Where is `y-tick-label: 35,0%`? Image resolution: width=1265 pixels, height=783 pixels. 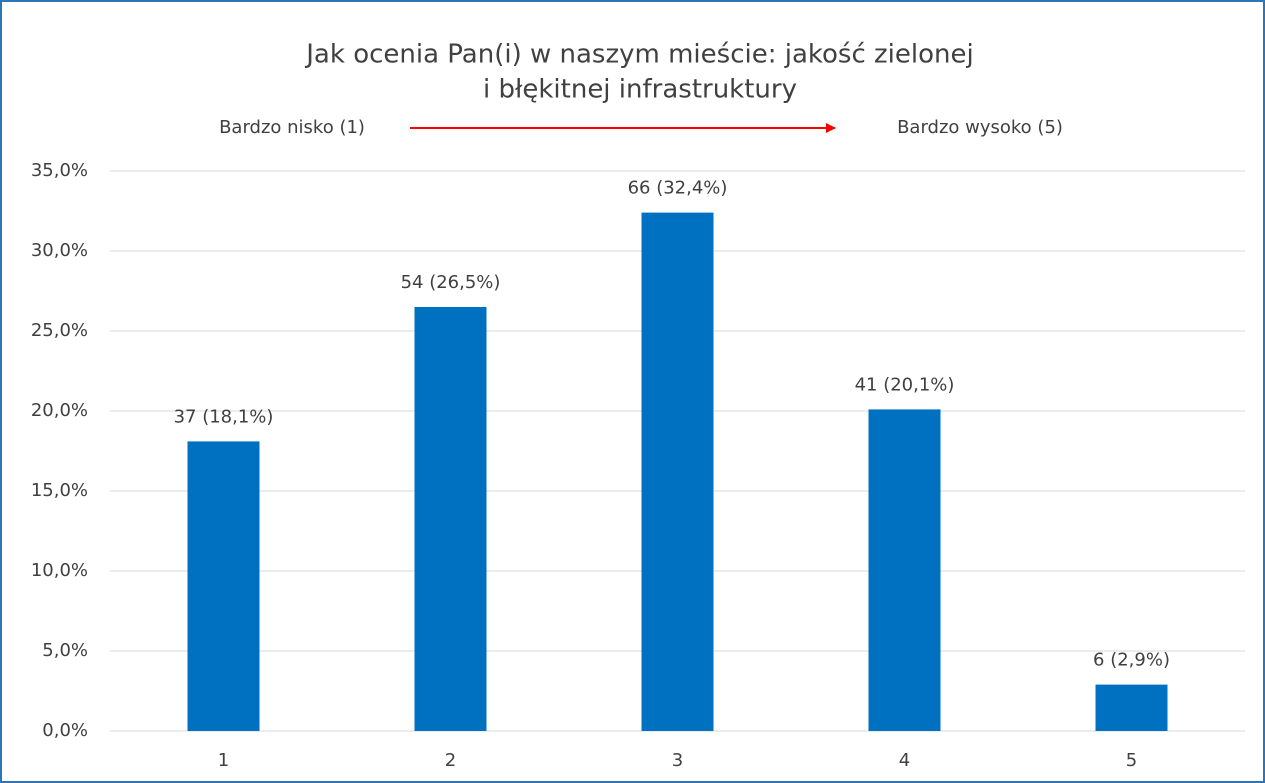 y-tick-label: 35,0% is located at coordinates (59, 170).